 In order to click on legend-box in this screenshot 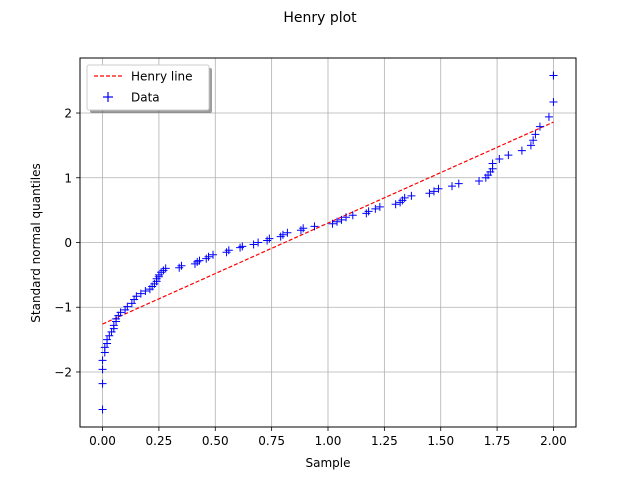, I will do `click(148, 87)`.